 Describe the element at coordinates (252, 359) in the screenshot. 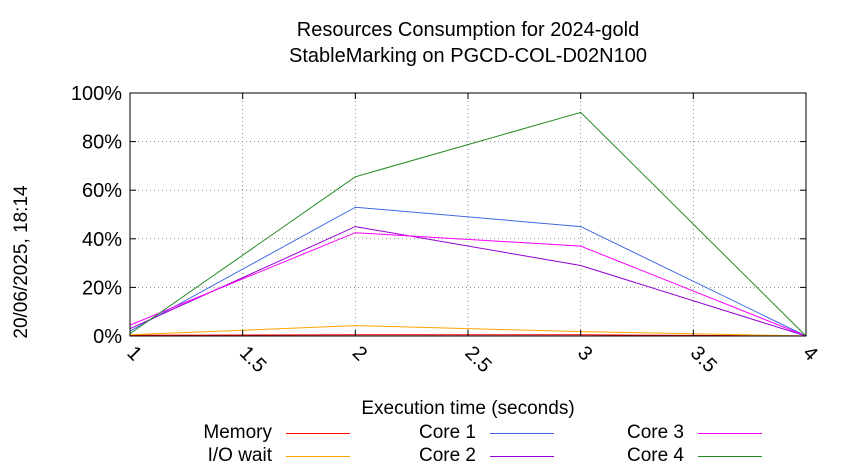

I see `x-tick-label: 1.5` at that location.